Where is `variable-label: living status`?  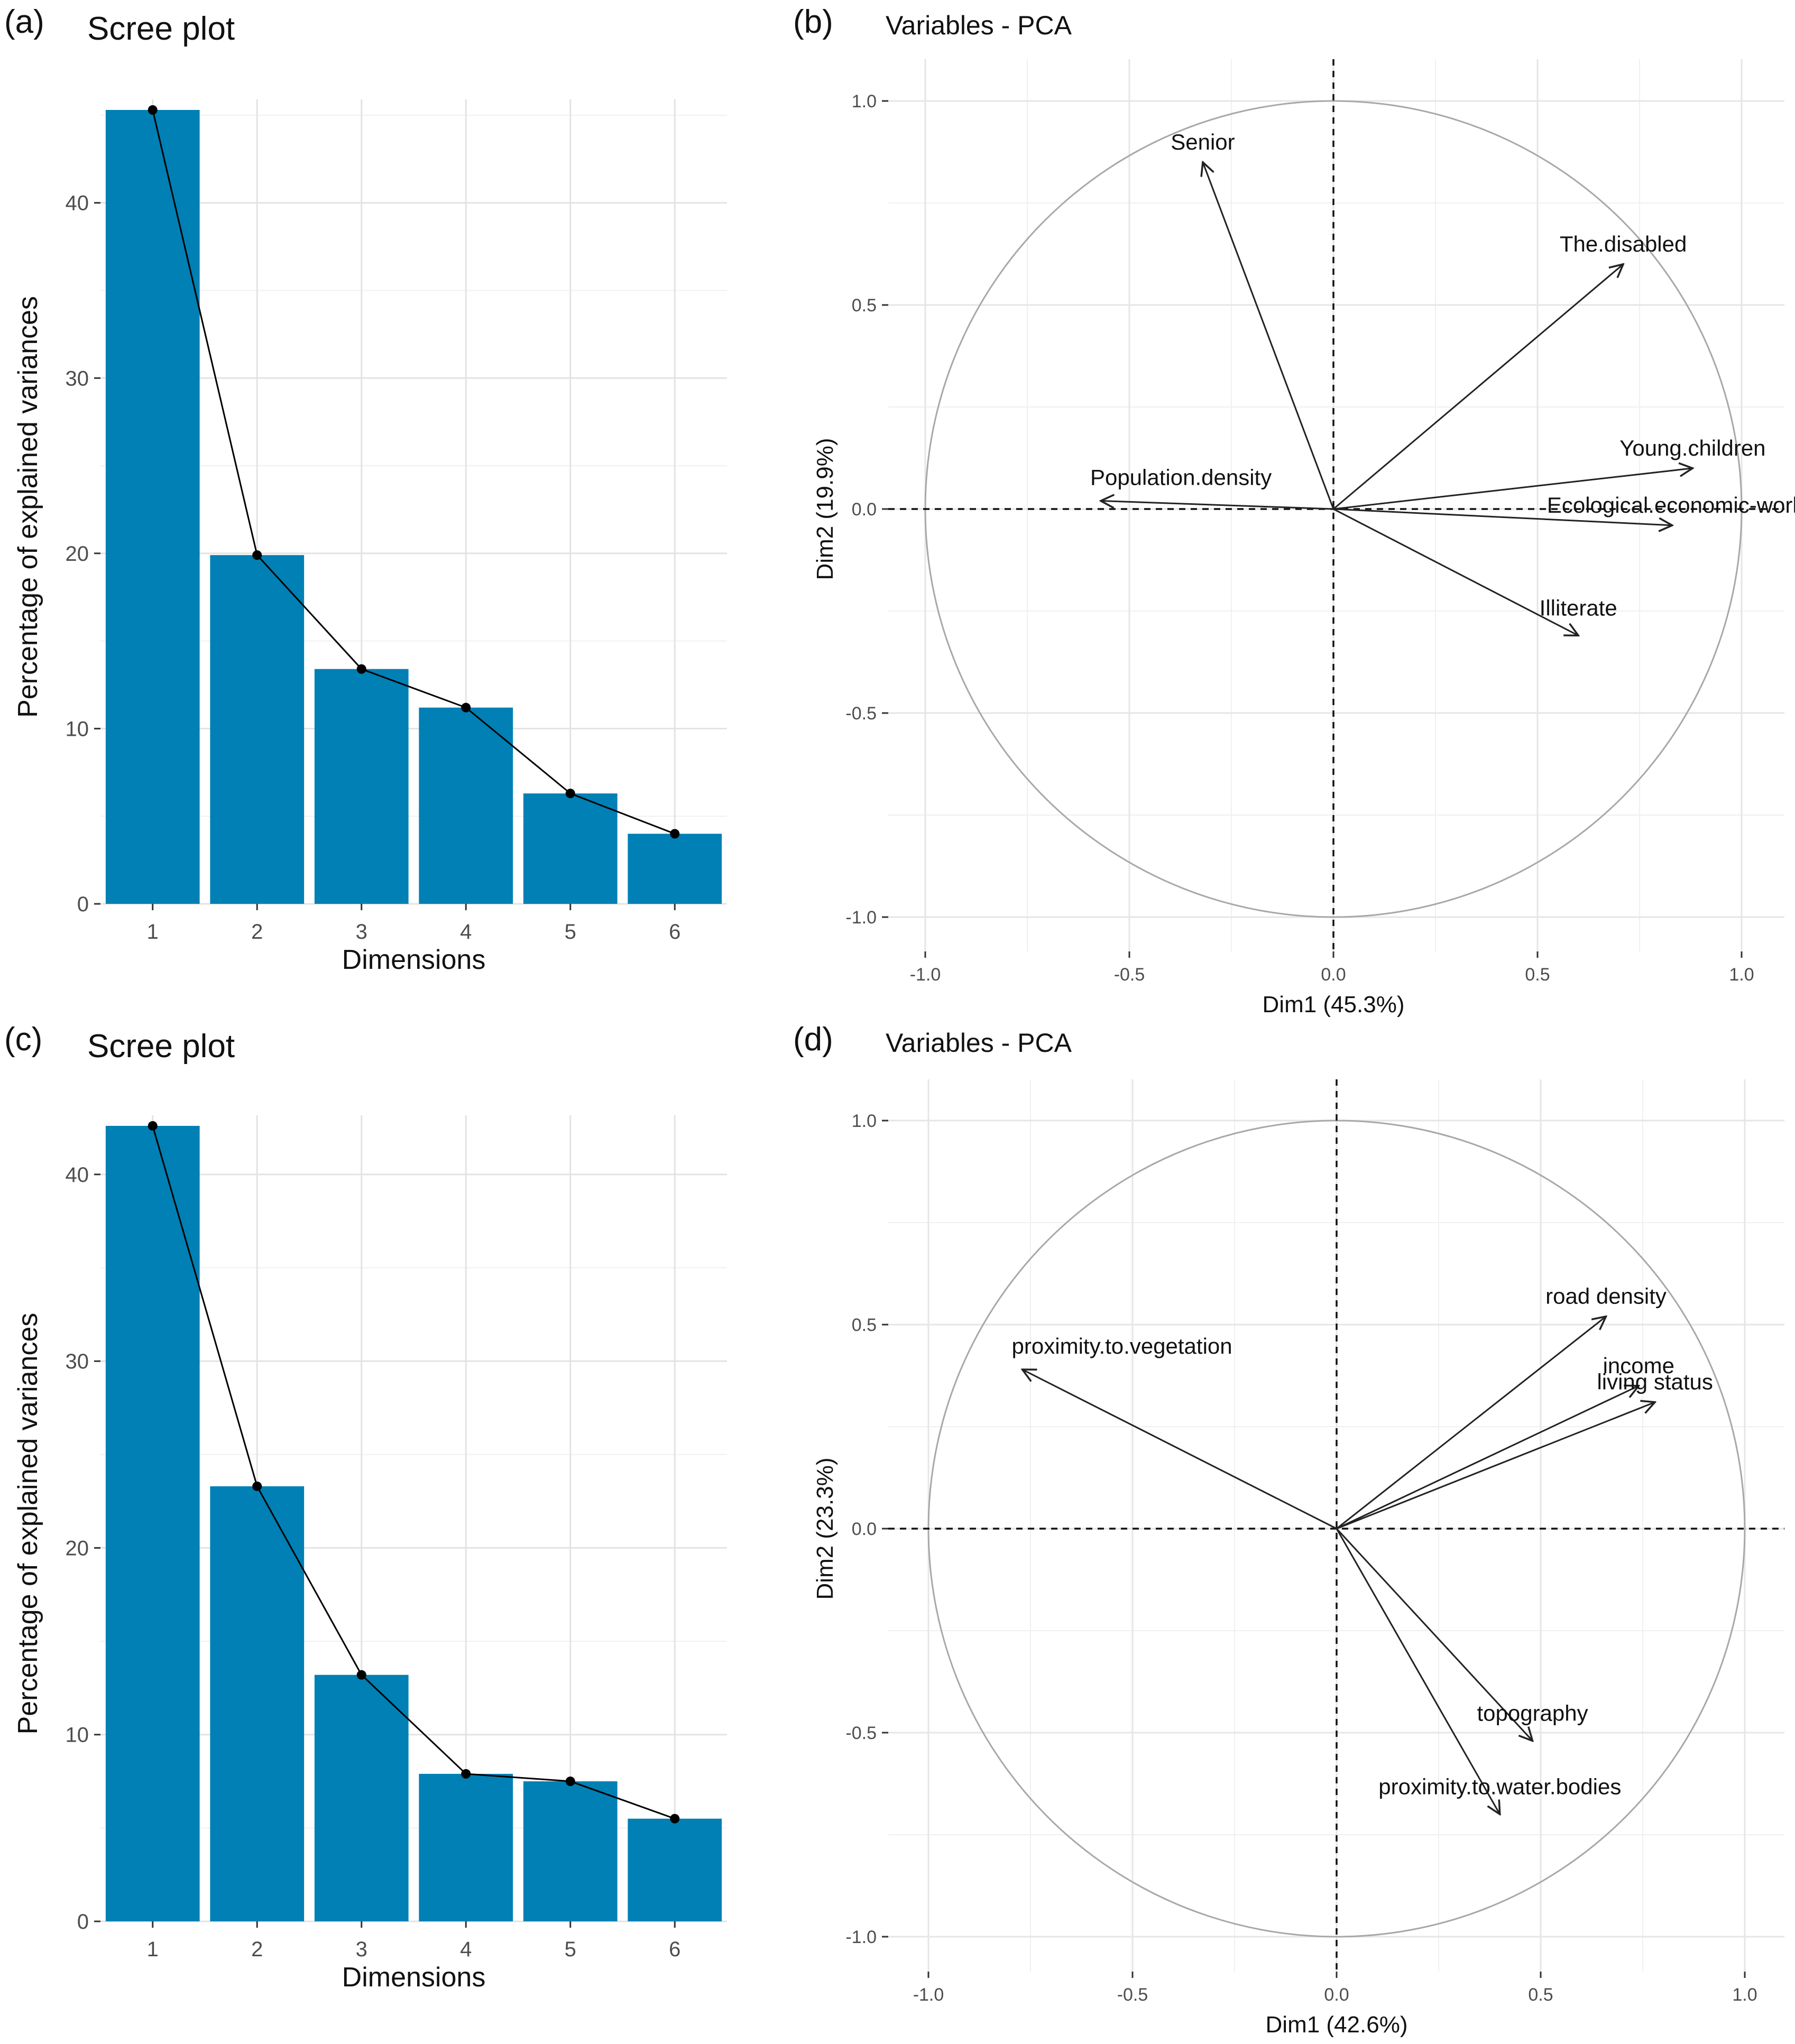 variable-label: living status is located at coordinates (1655, 1382).